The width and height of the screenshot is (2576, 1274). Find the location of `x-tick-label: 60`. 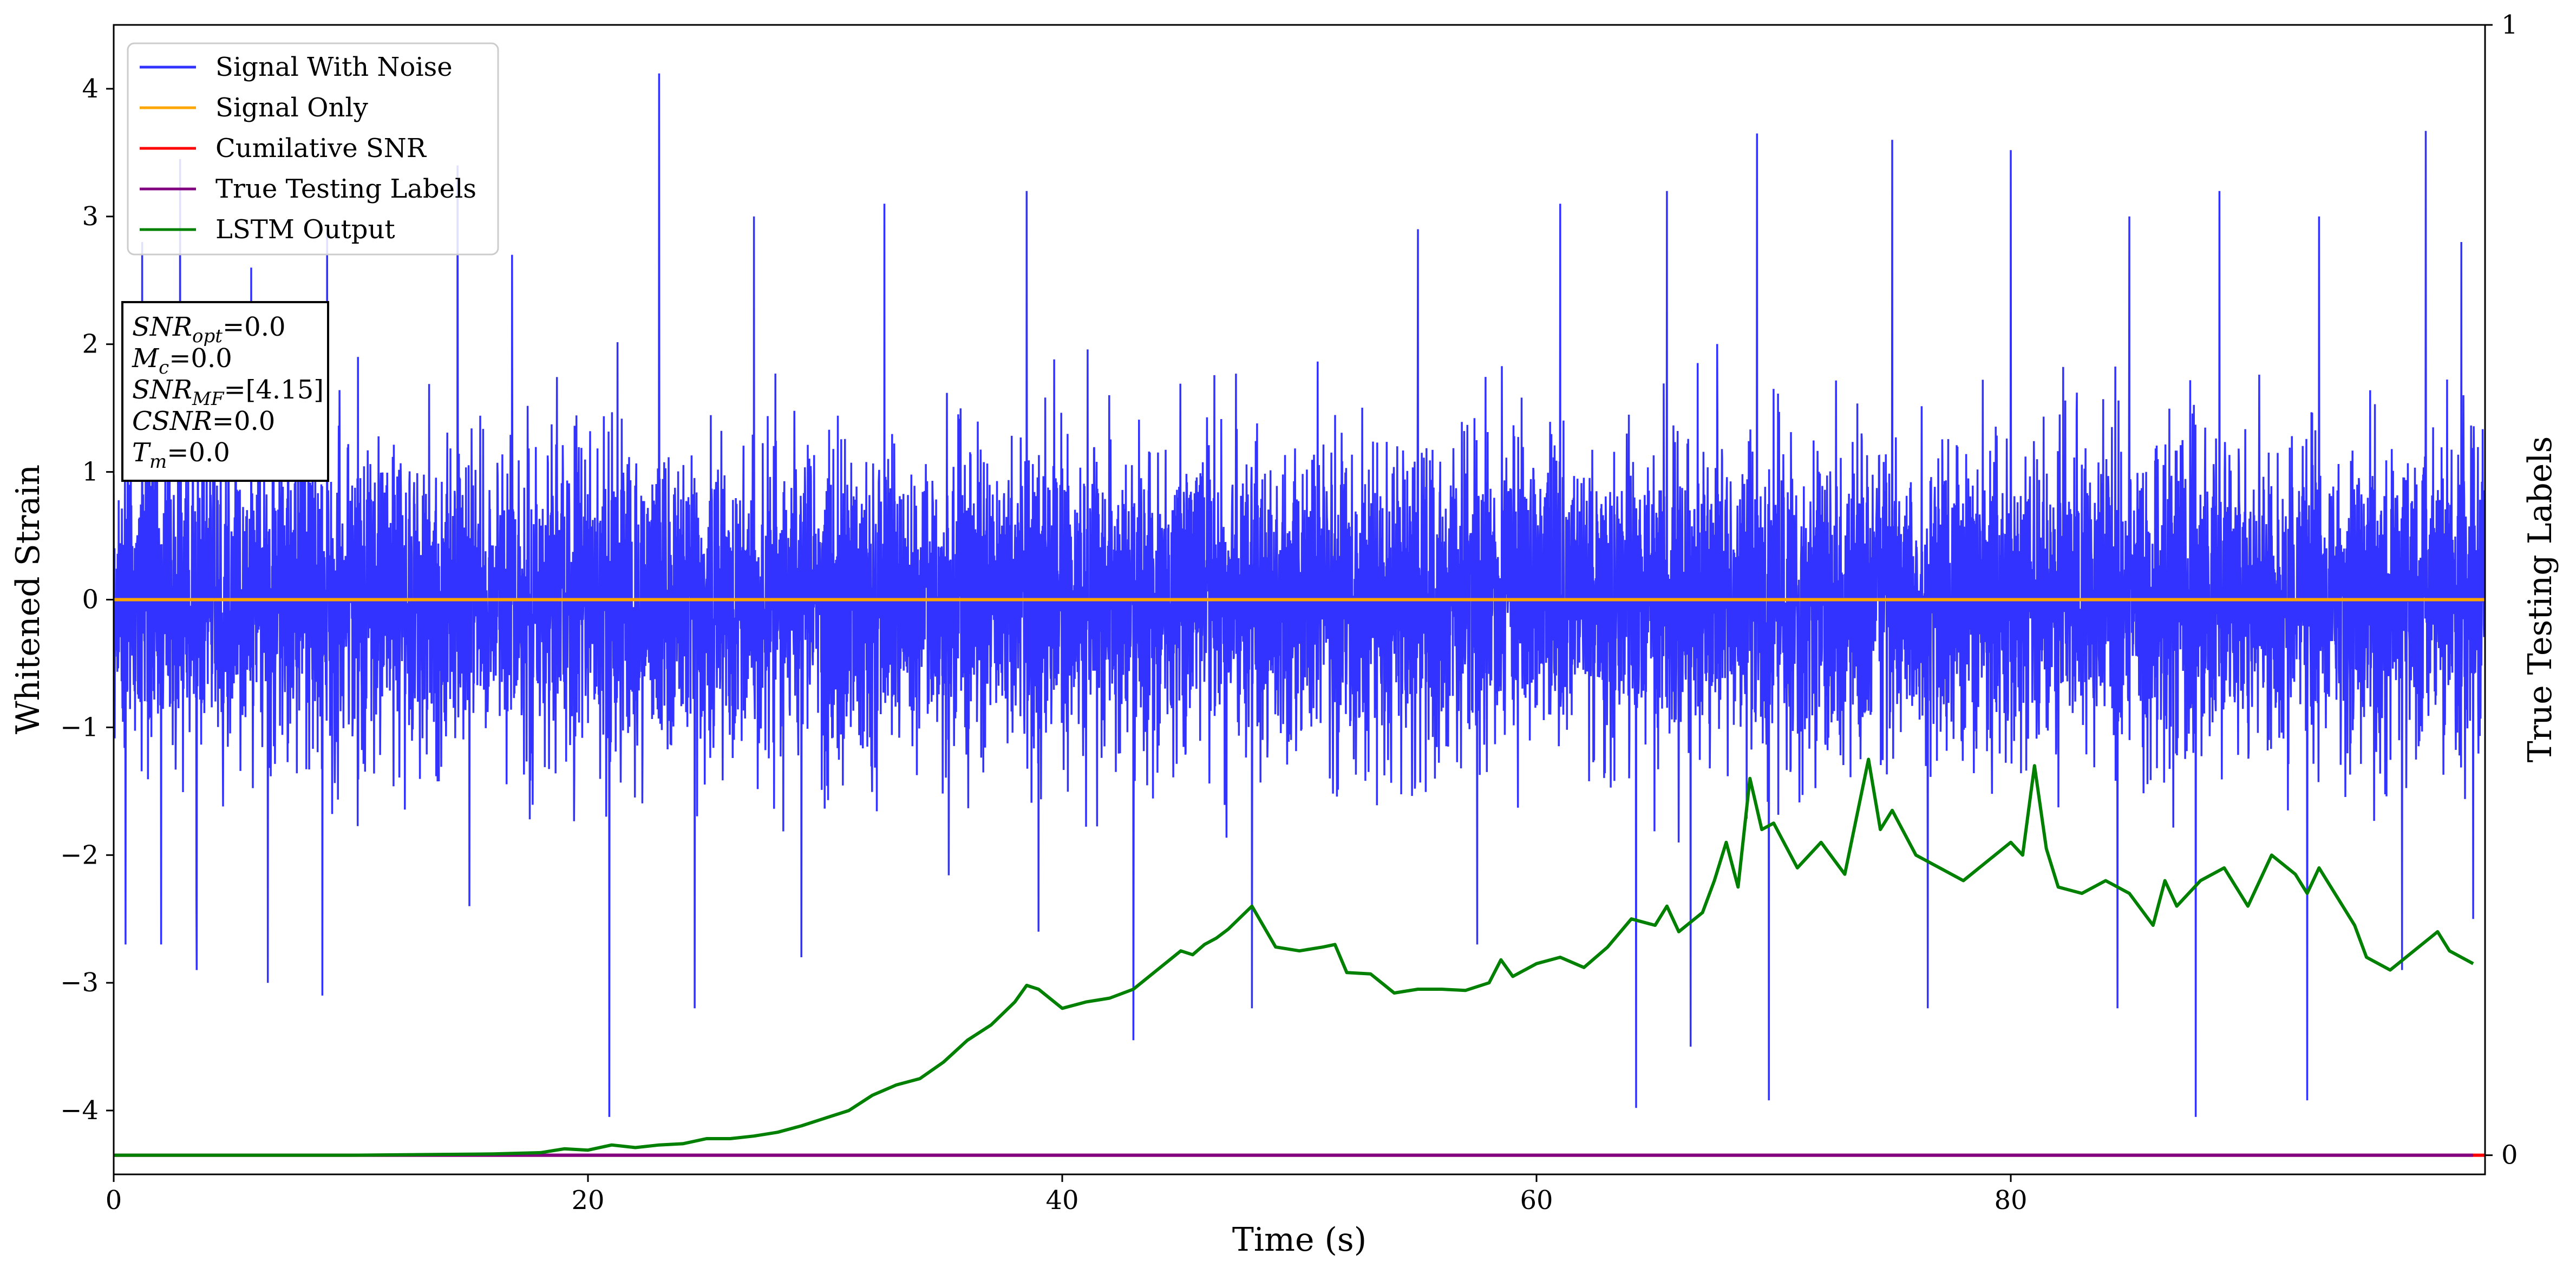

x-tick-label: 60 is located at coordinates (1536, 1200).